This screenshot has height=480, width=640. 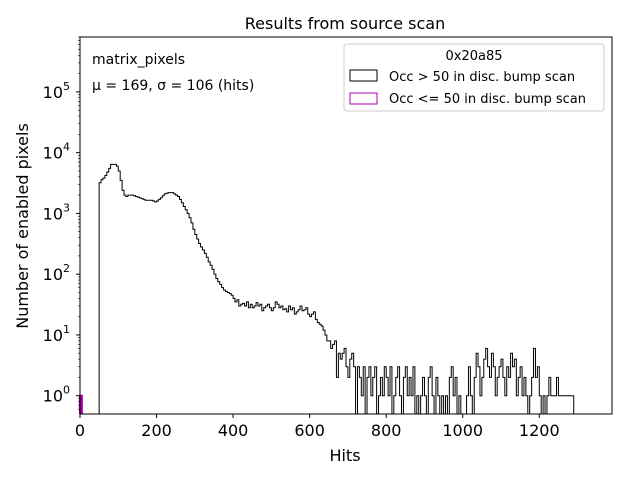 What do you see at coordinates (173, 86) in the screenshot?
I see `annotation-stats: μ = 169, σ = 106 (hits)` at bounding box center [173, 86].